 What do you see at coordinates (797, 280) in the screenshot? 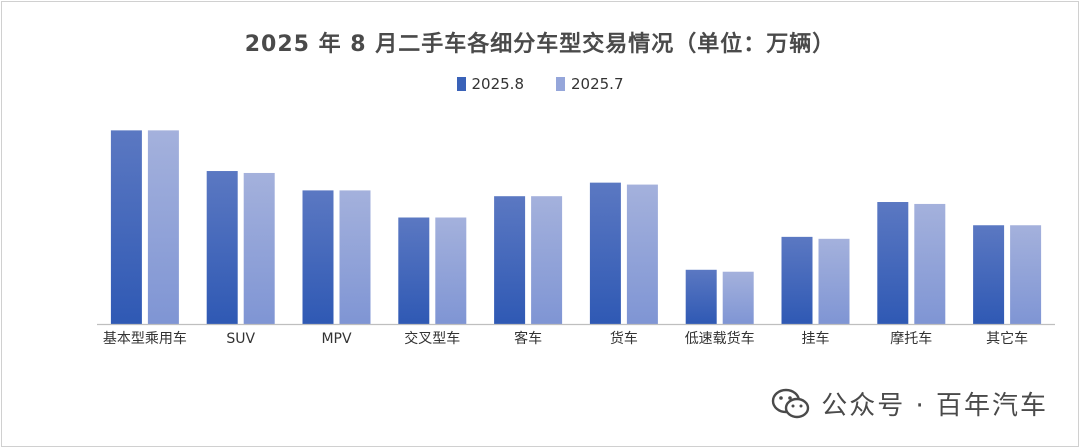
I see `bar-2025.8-7` at bounding box center [797, 280].